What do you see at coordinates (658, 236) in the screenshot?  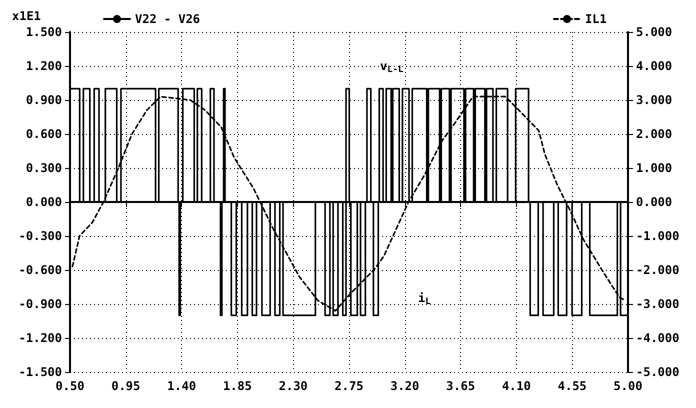 I see `y2-tick-label: -1.000` at bounding box center [658, 236].